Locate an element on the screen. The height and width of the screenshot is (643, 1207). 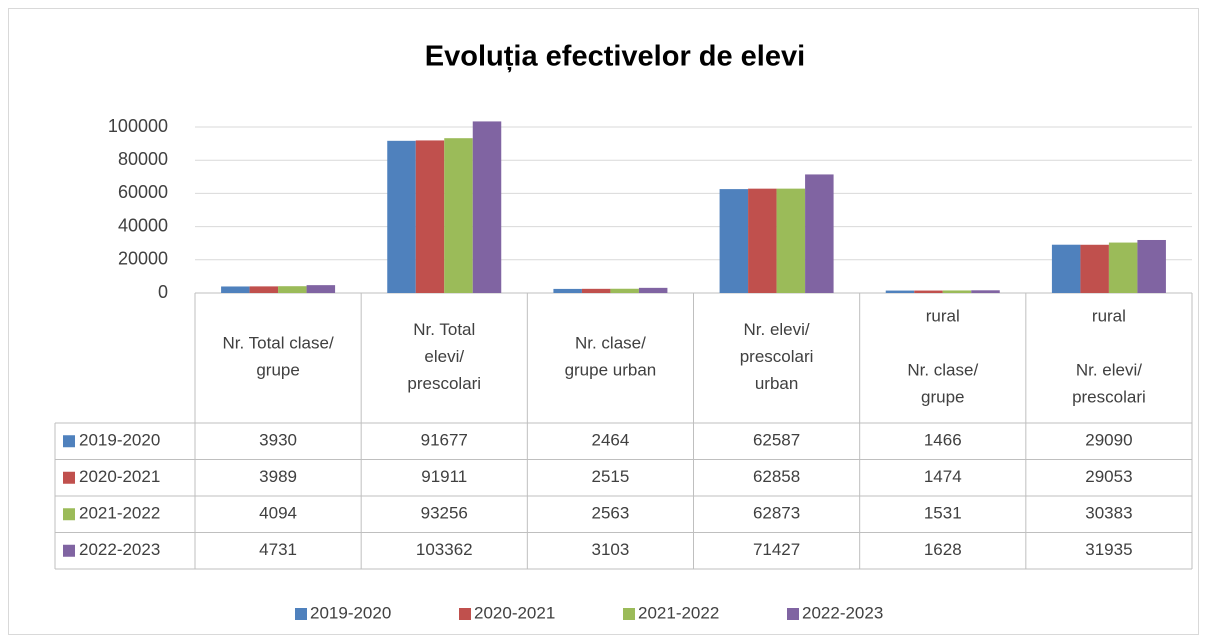
table-cell: 1531 is located at coordinates (943, 513).